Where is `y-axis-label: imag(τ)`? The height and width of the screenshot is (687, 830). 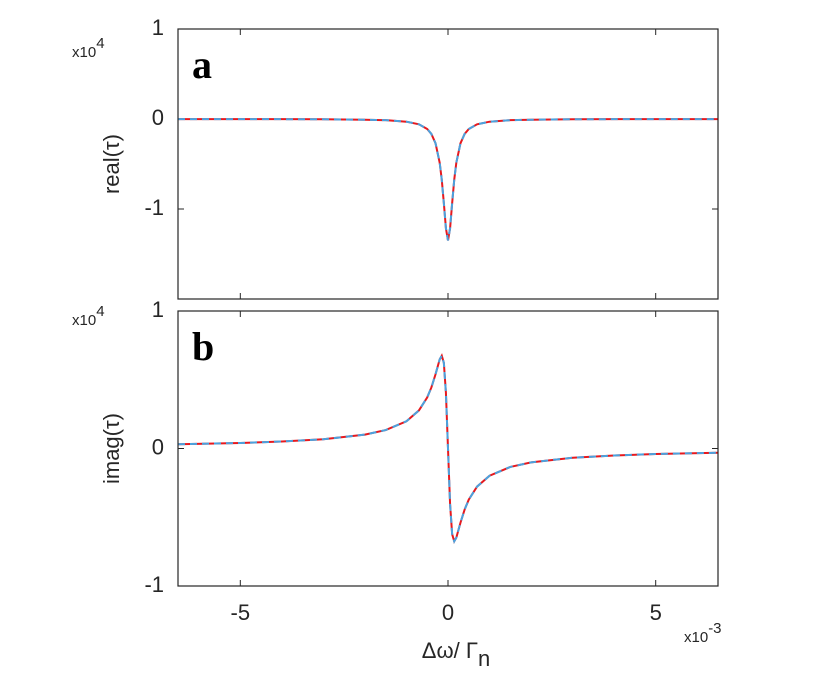 y-axis-label: imag(τ) is located at coordinates (111, 448).